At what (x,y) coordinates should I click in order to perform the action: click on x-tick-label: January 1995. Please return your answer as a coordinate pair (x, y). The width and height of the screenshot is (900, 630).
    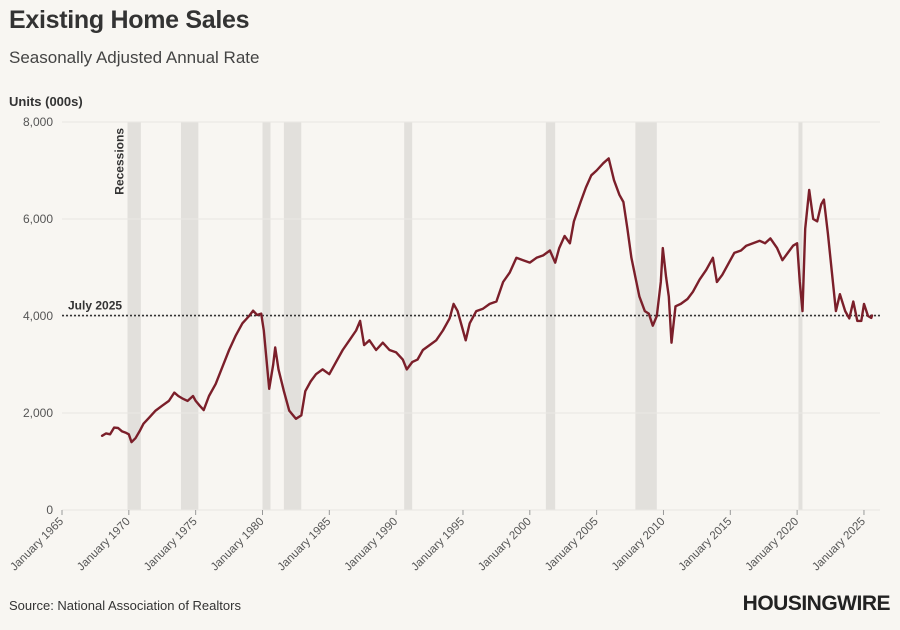
    Looking at the image, I should click on (438, 545).